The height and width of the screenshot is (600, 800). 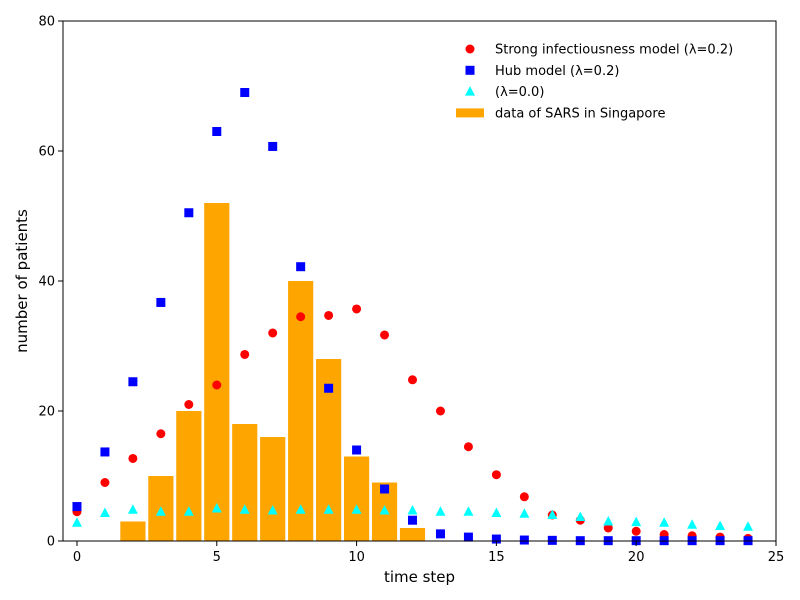 What do you see at coordinates (22, 281) in the screenshot?
I see `y-axis-label: number of patients` at bounding box center [22, 281].